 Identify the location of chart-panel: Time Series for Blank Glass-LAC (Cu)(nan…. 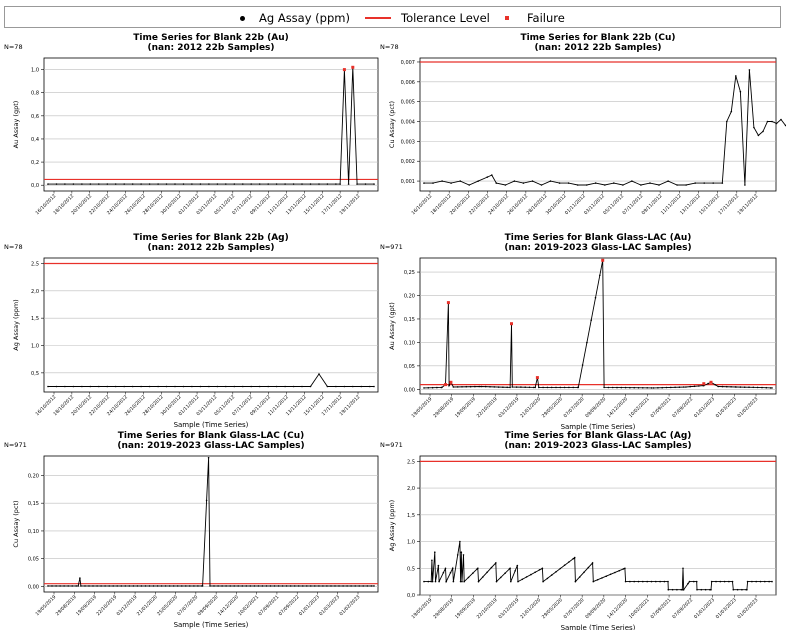
(191, 530).